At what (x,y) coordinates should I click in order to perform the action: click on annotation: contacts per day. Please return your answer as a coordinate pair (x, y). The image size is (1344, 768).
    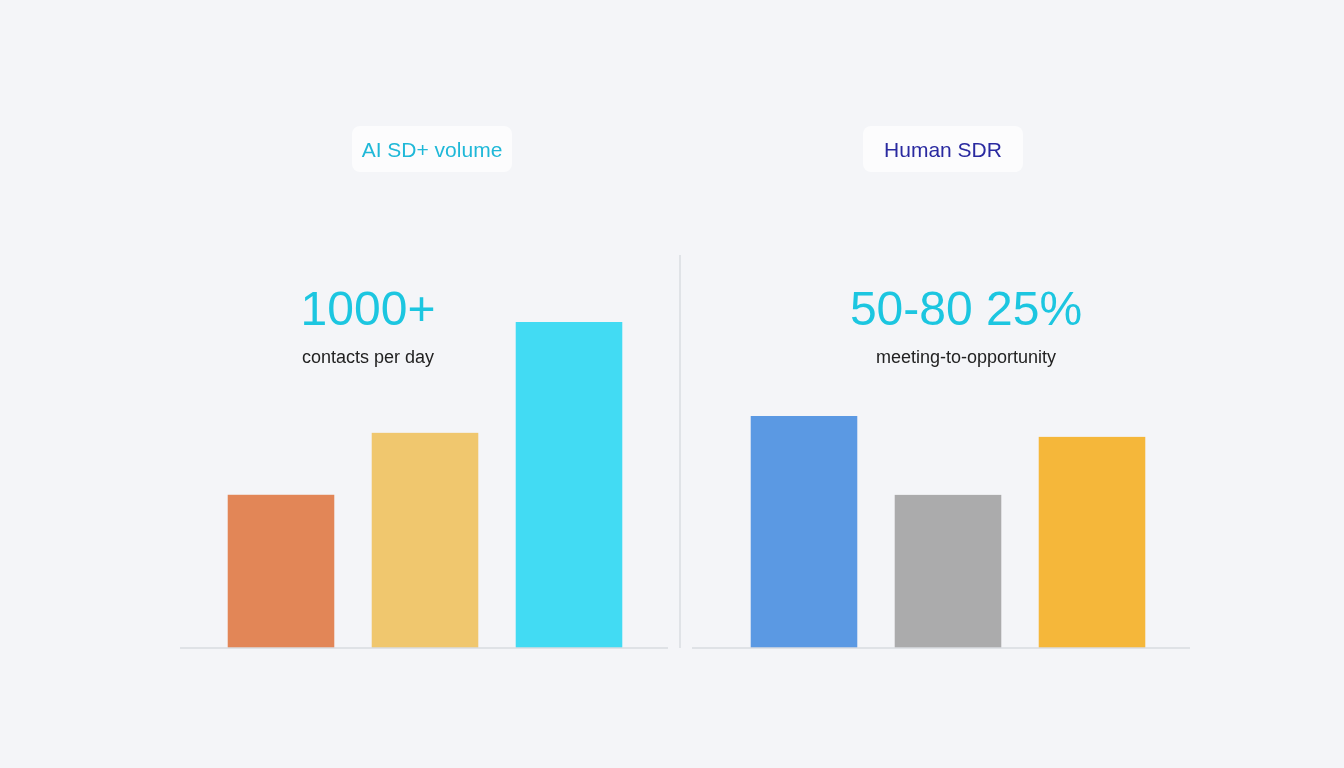
    Looking at the image, I should click on (368, 357).